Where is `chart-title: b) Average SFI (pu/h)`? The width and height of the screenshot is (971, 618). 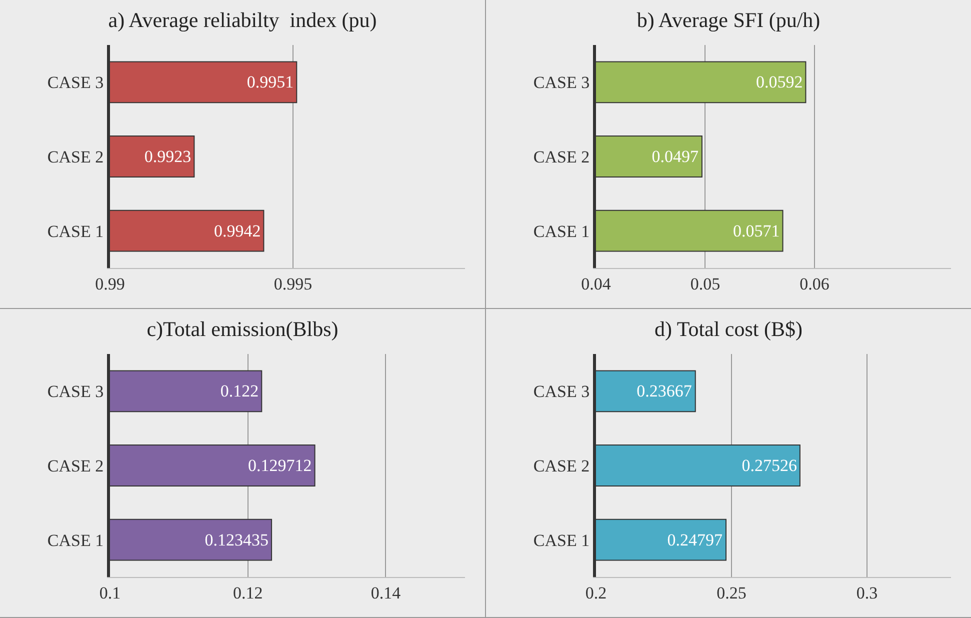
chart-title: b) Average SFI (pu/h) is located at coordinates (728, 20).